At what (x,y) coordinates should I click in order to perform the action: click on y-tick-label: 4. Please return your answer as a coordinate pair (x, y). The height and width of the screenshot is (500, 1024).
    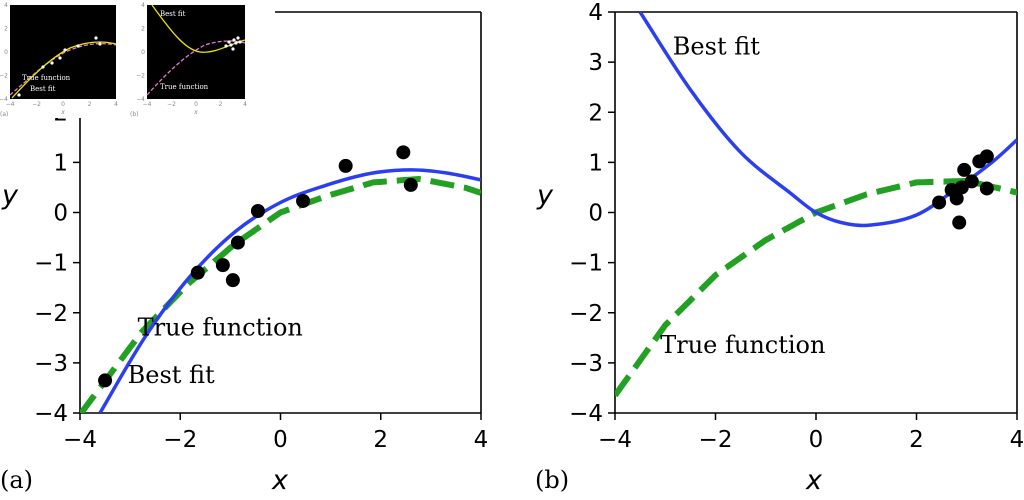
    Looking at the image, I should click on (595, 13).